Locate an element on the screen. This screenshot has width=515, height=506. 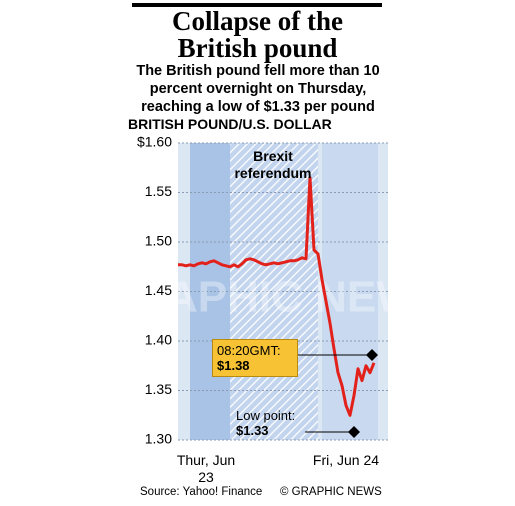
credit: © GRAPHIC NEWS is located at coordinates (331, 492).